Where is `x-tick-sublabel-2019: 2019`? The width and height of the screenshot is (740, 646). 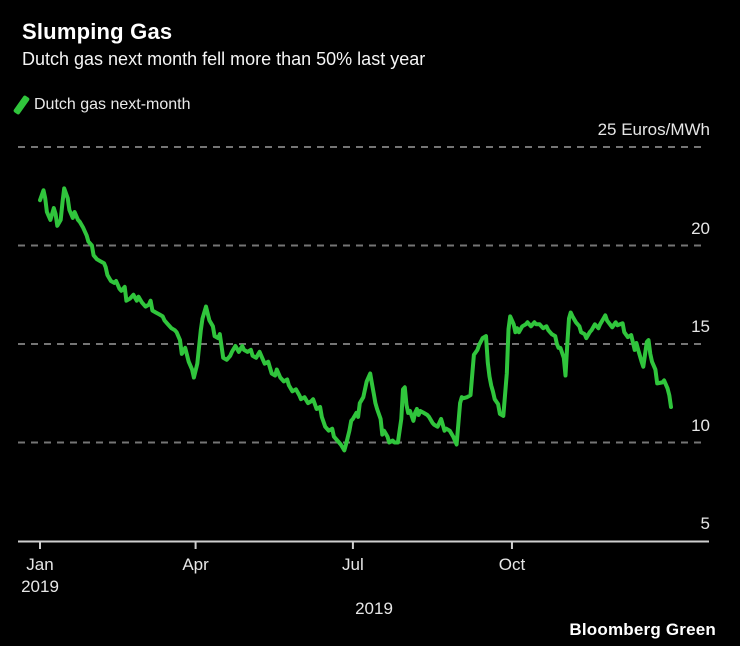
x-tick-sublabel-2019: 2019 is located at coordinates (40, 586).